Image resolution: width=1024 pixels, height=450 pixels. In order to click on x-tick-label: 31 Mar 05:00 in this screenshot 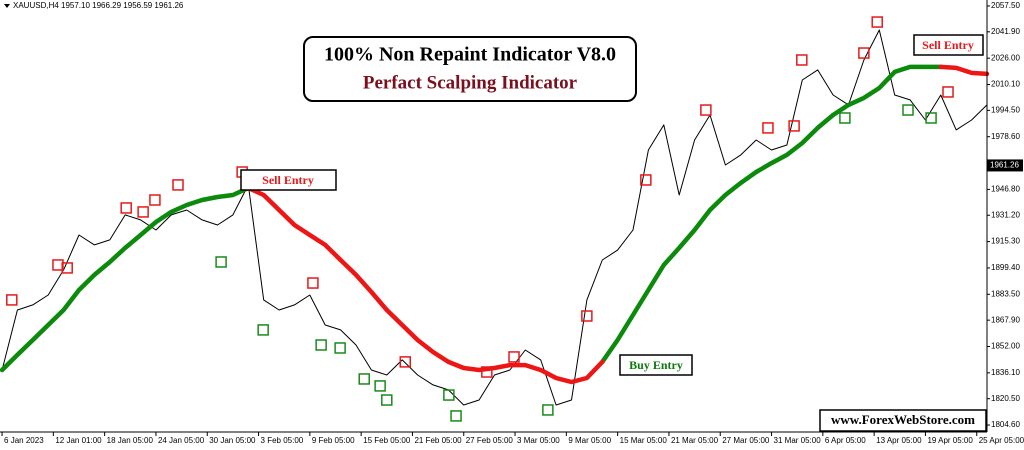, I will do `click(798, 440)`.